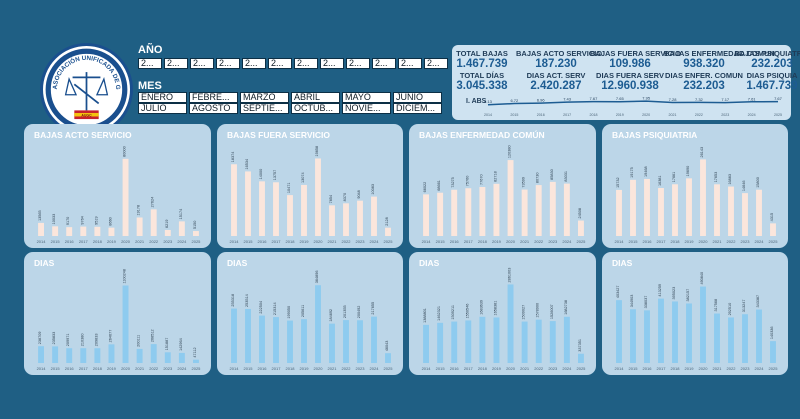 The height and width of the screenshot is (419, 800). Describe the element at coordinates (86, 115) in the screenshot. I see `svg-text: AUGC` at that location.